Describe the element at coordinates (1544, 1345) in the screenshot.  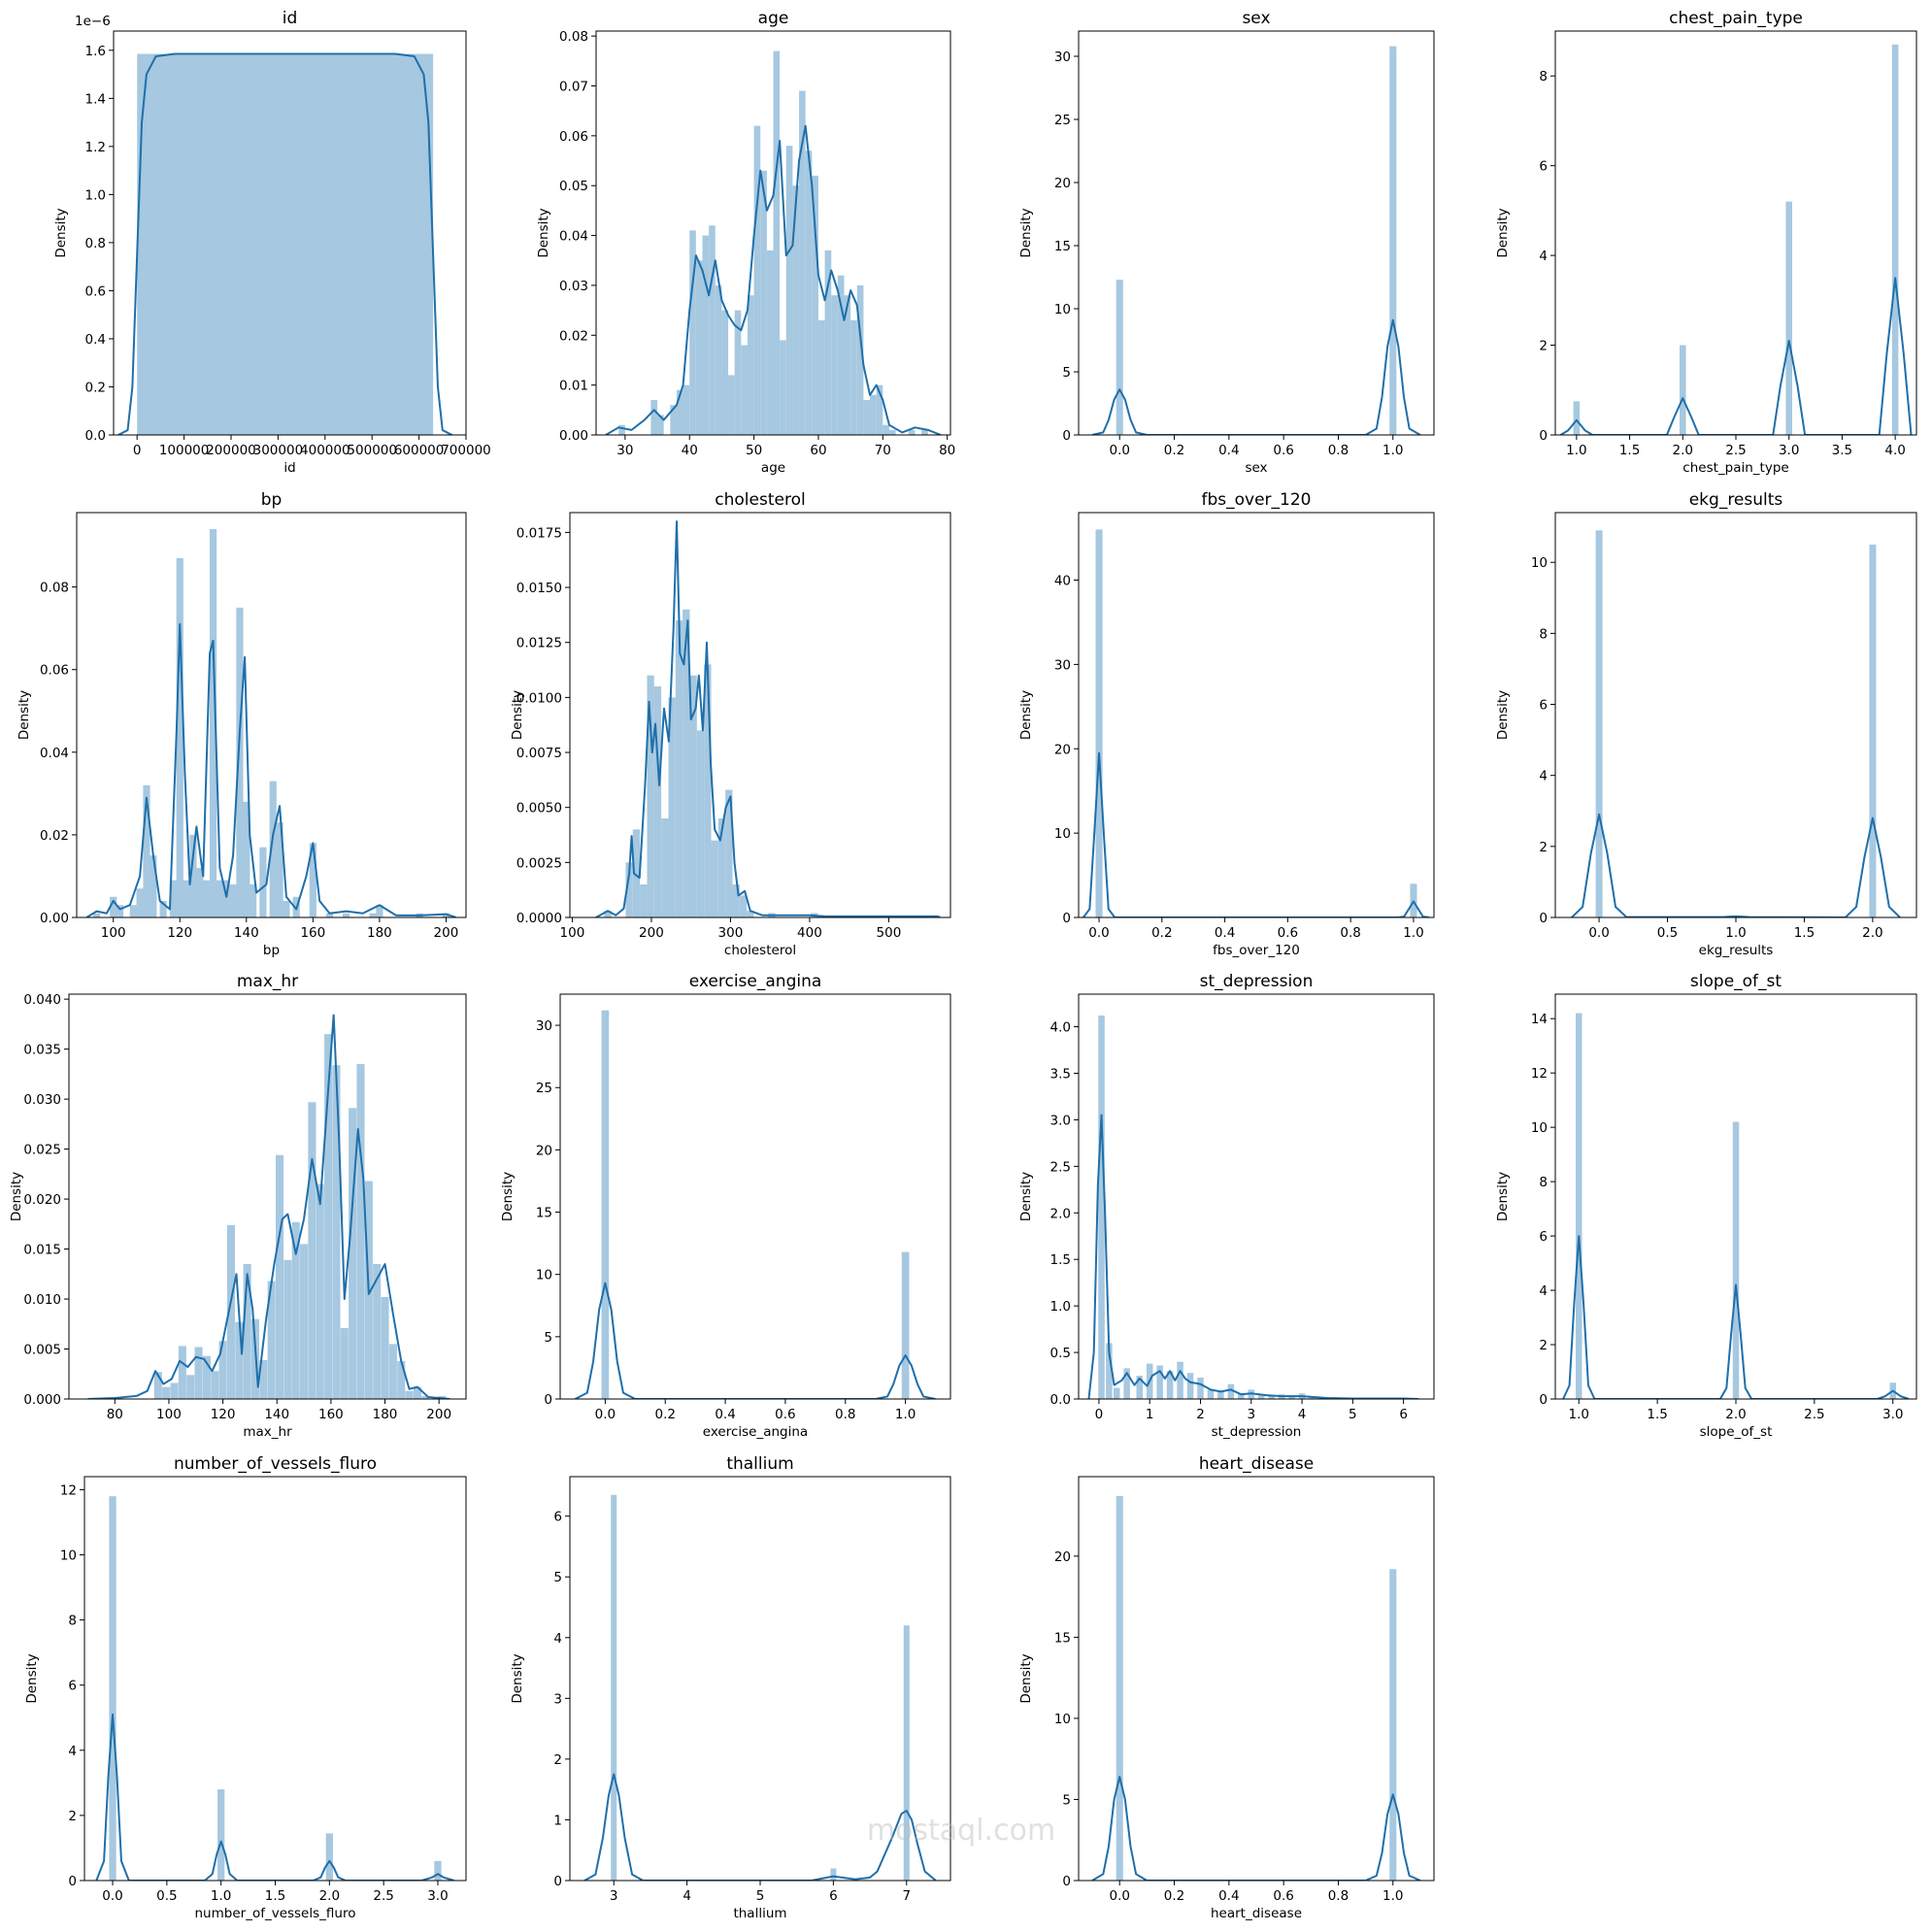
I see `y-tick-label: 2` at that location.